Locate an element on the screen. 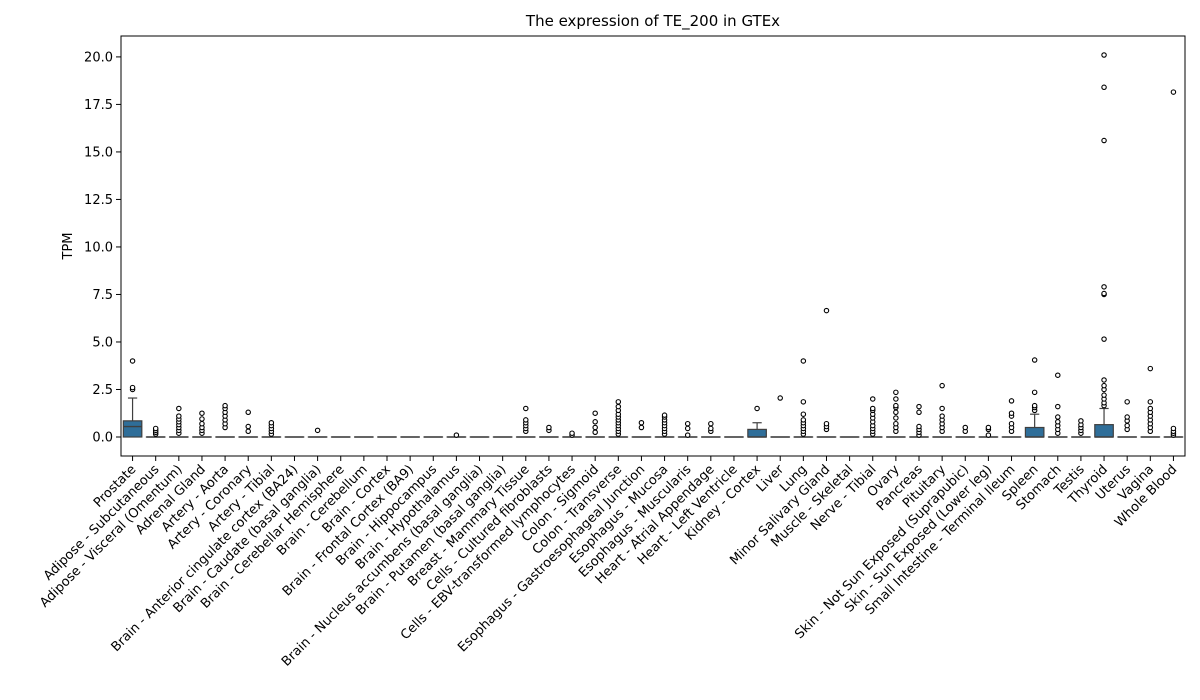 The image size is (1200, 700). y-tick-label: 17.5 is located at coordinates (98, 105).